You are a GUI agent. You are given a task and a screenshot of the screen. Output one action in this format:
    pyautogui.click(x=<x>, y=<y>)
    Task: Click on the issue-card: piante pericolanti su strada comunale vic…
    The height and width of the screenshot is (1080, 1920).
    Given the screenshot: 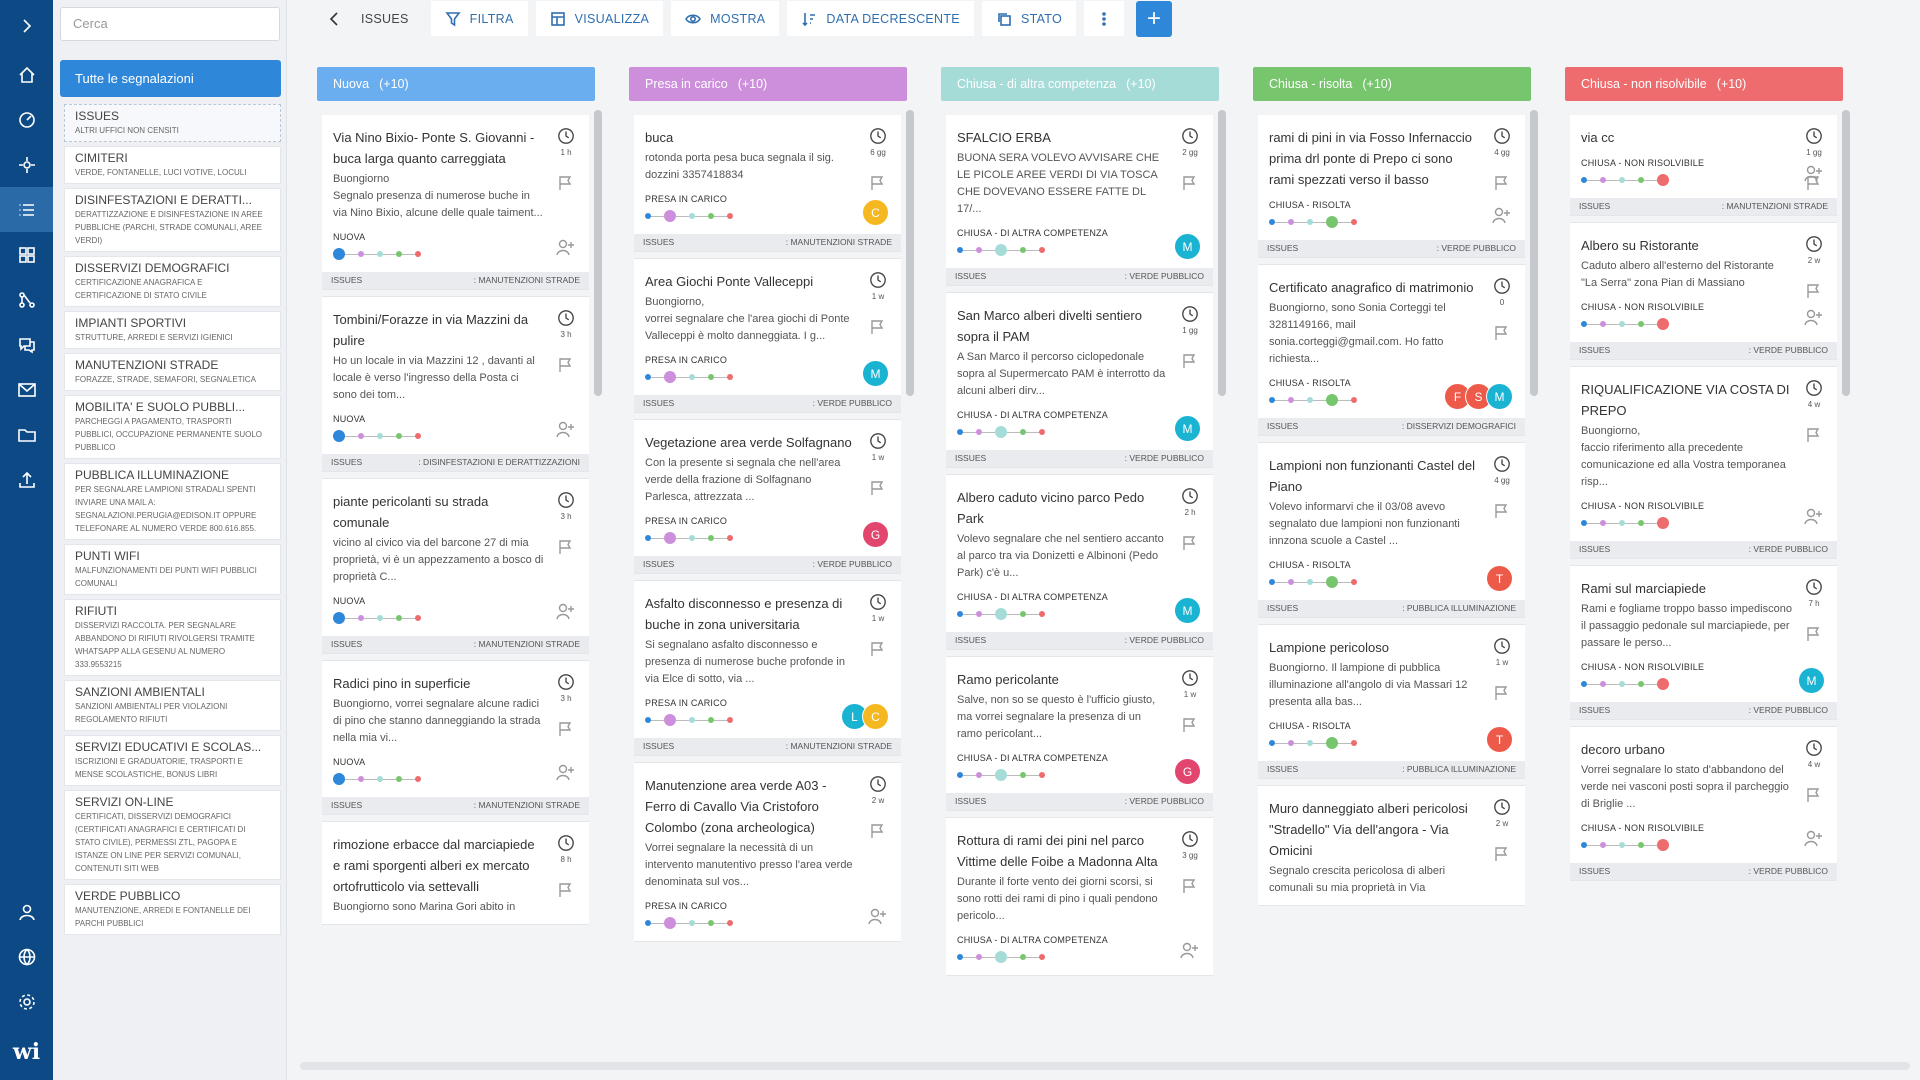 What is the action you would take?
    pyautogui.click(x=455, y=566)
    